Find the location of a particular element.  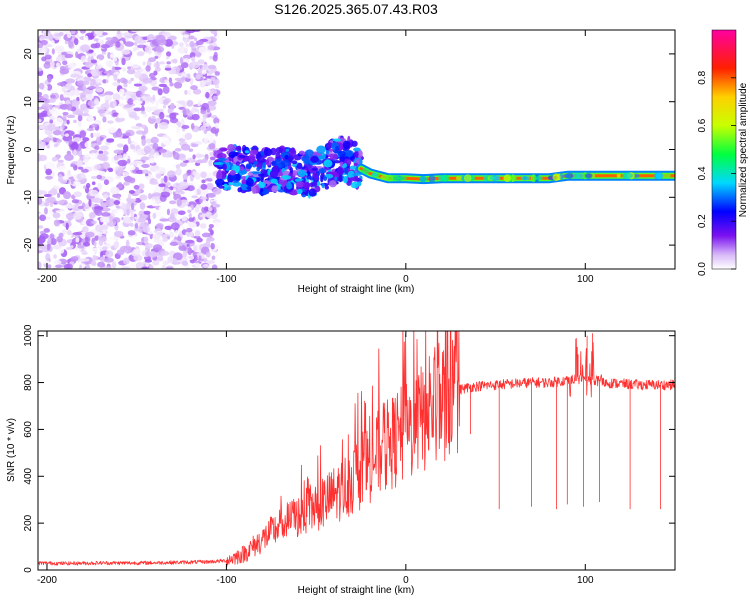

figure-title: S126.2025.365.07.43.R03 is located at coordinates (356, 9).